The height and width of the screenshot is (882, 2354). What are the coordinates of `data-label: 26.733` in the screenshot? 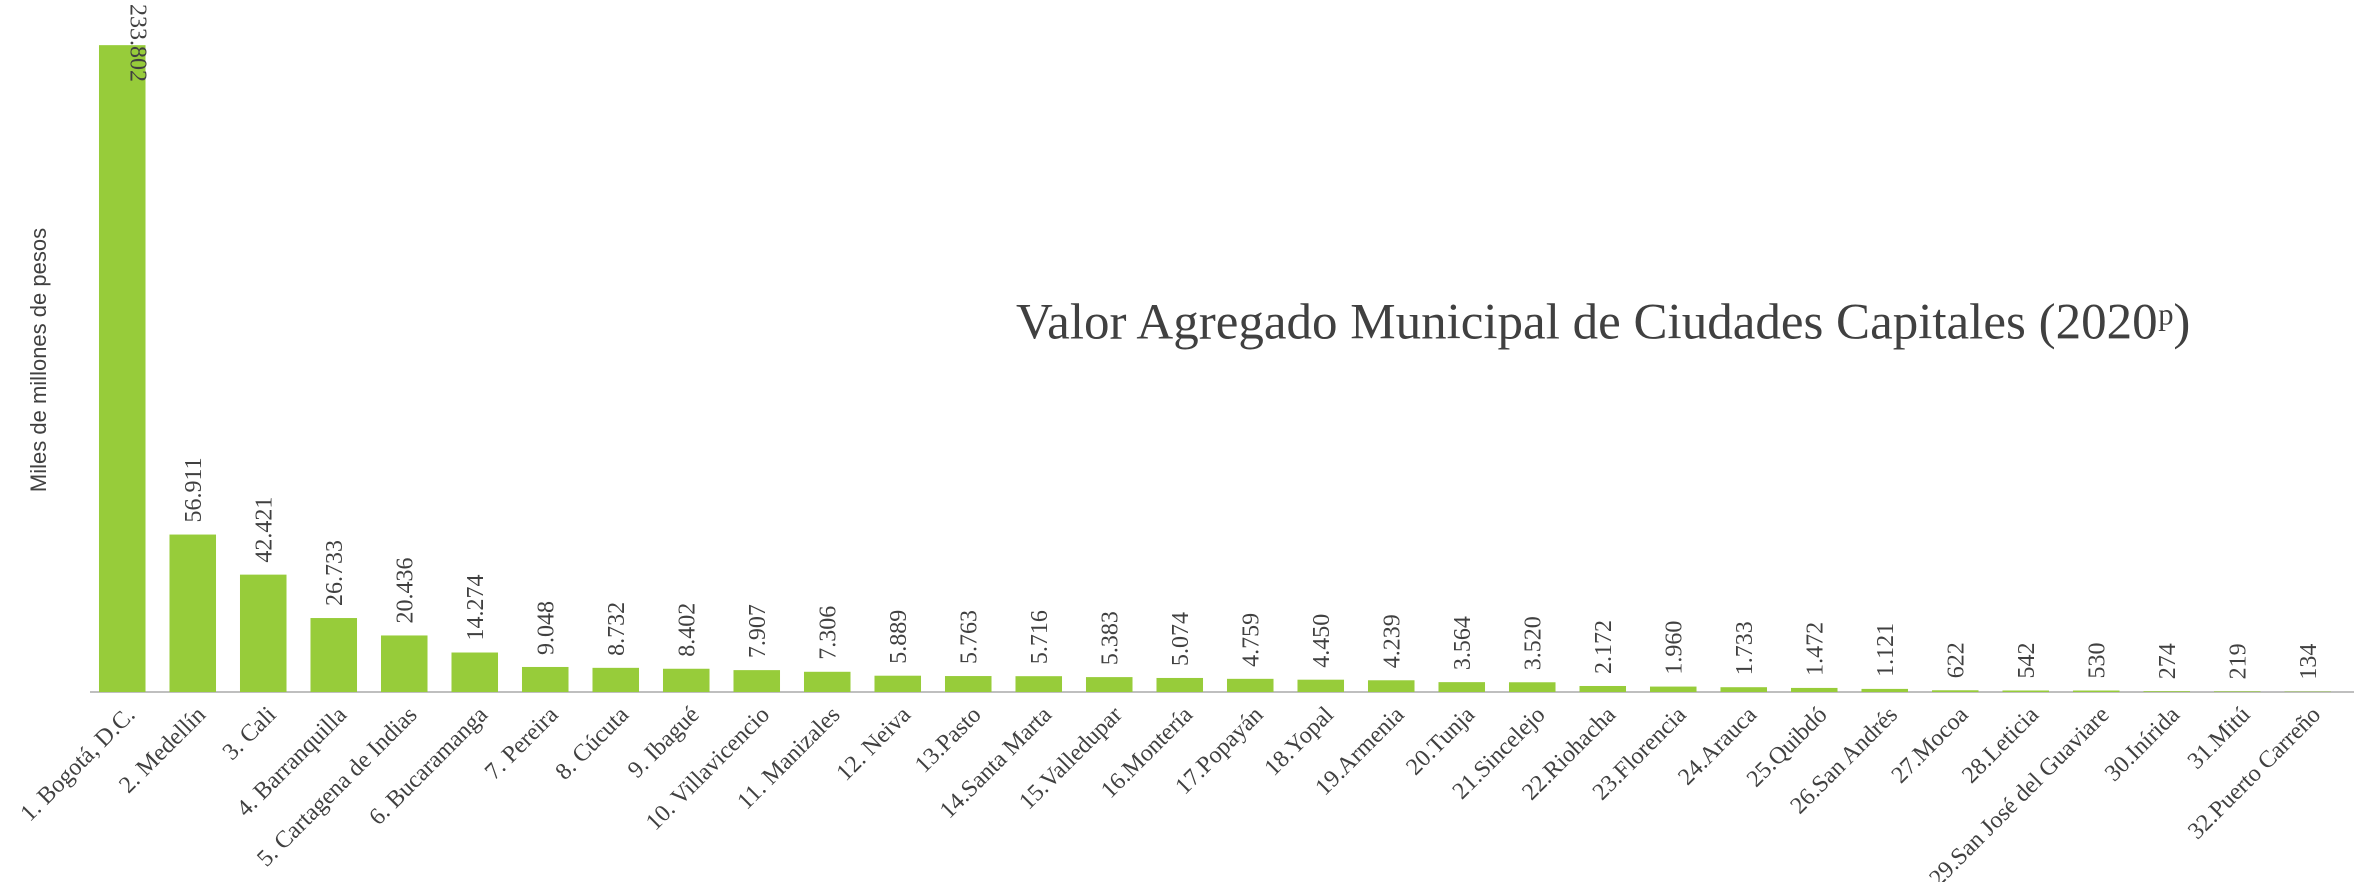 It's located at (335, 573).